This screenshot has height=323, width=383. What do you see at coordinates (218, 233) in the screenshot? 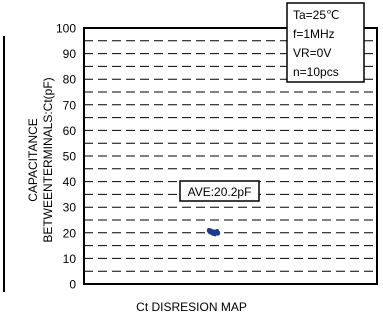
I see `data-point` at bounding box center [218, 233].